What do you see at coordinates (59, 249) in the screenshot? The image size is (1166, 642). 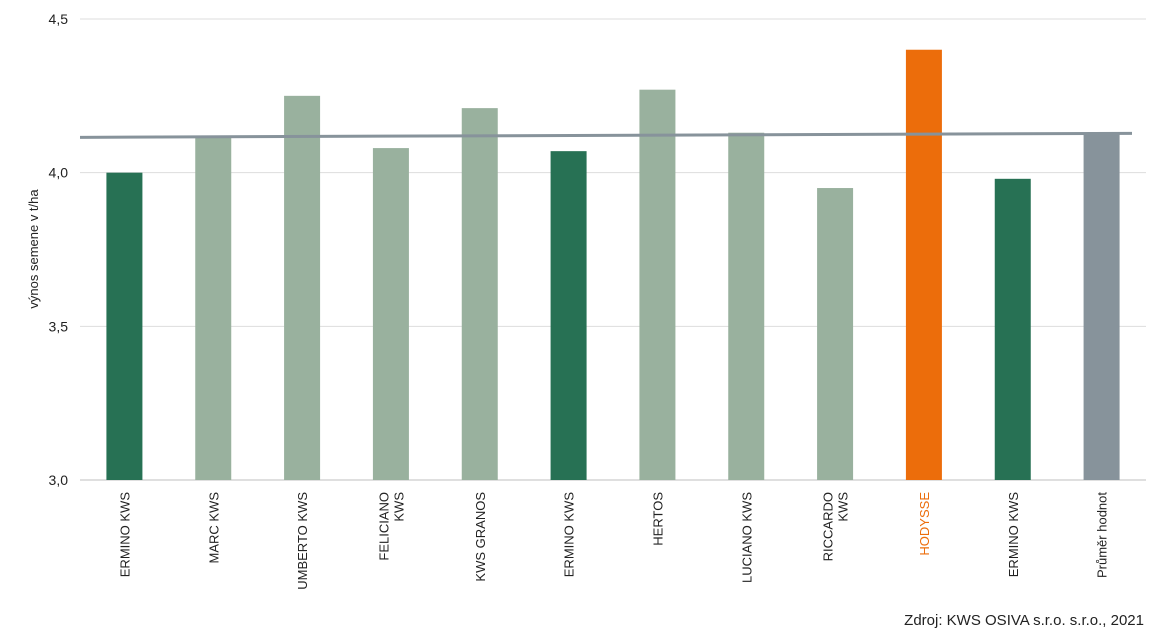 I see `y-axis-ticks: 3,0 3,5 4,0 4,5` at bounding box center [59, 249].